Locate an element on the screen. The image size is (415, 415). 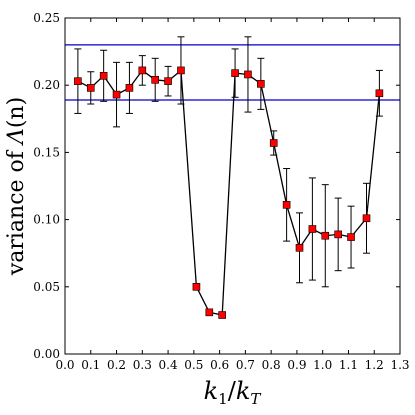
y-tick-label: 0.00 is located at coordinates (46, 354).